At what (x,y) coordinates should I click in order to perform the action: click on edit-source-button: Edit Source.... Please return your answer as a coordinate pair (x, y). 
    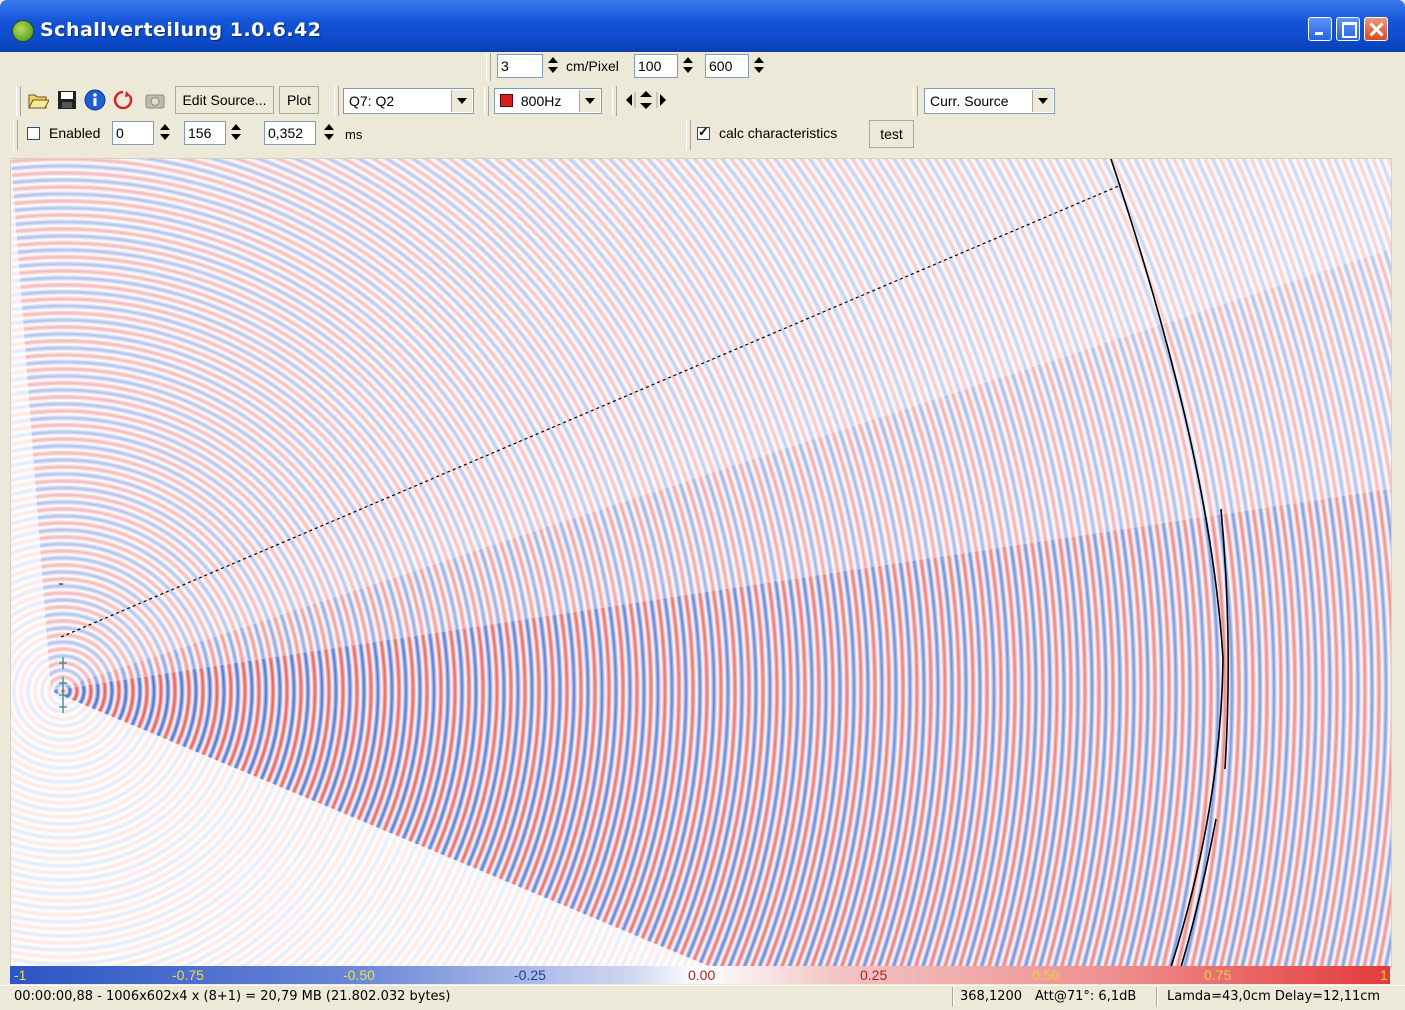
    Looking at the image, I should click on (224, 100).